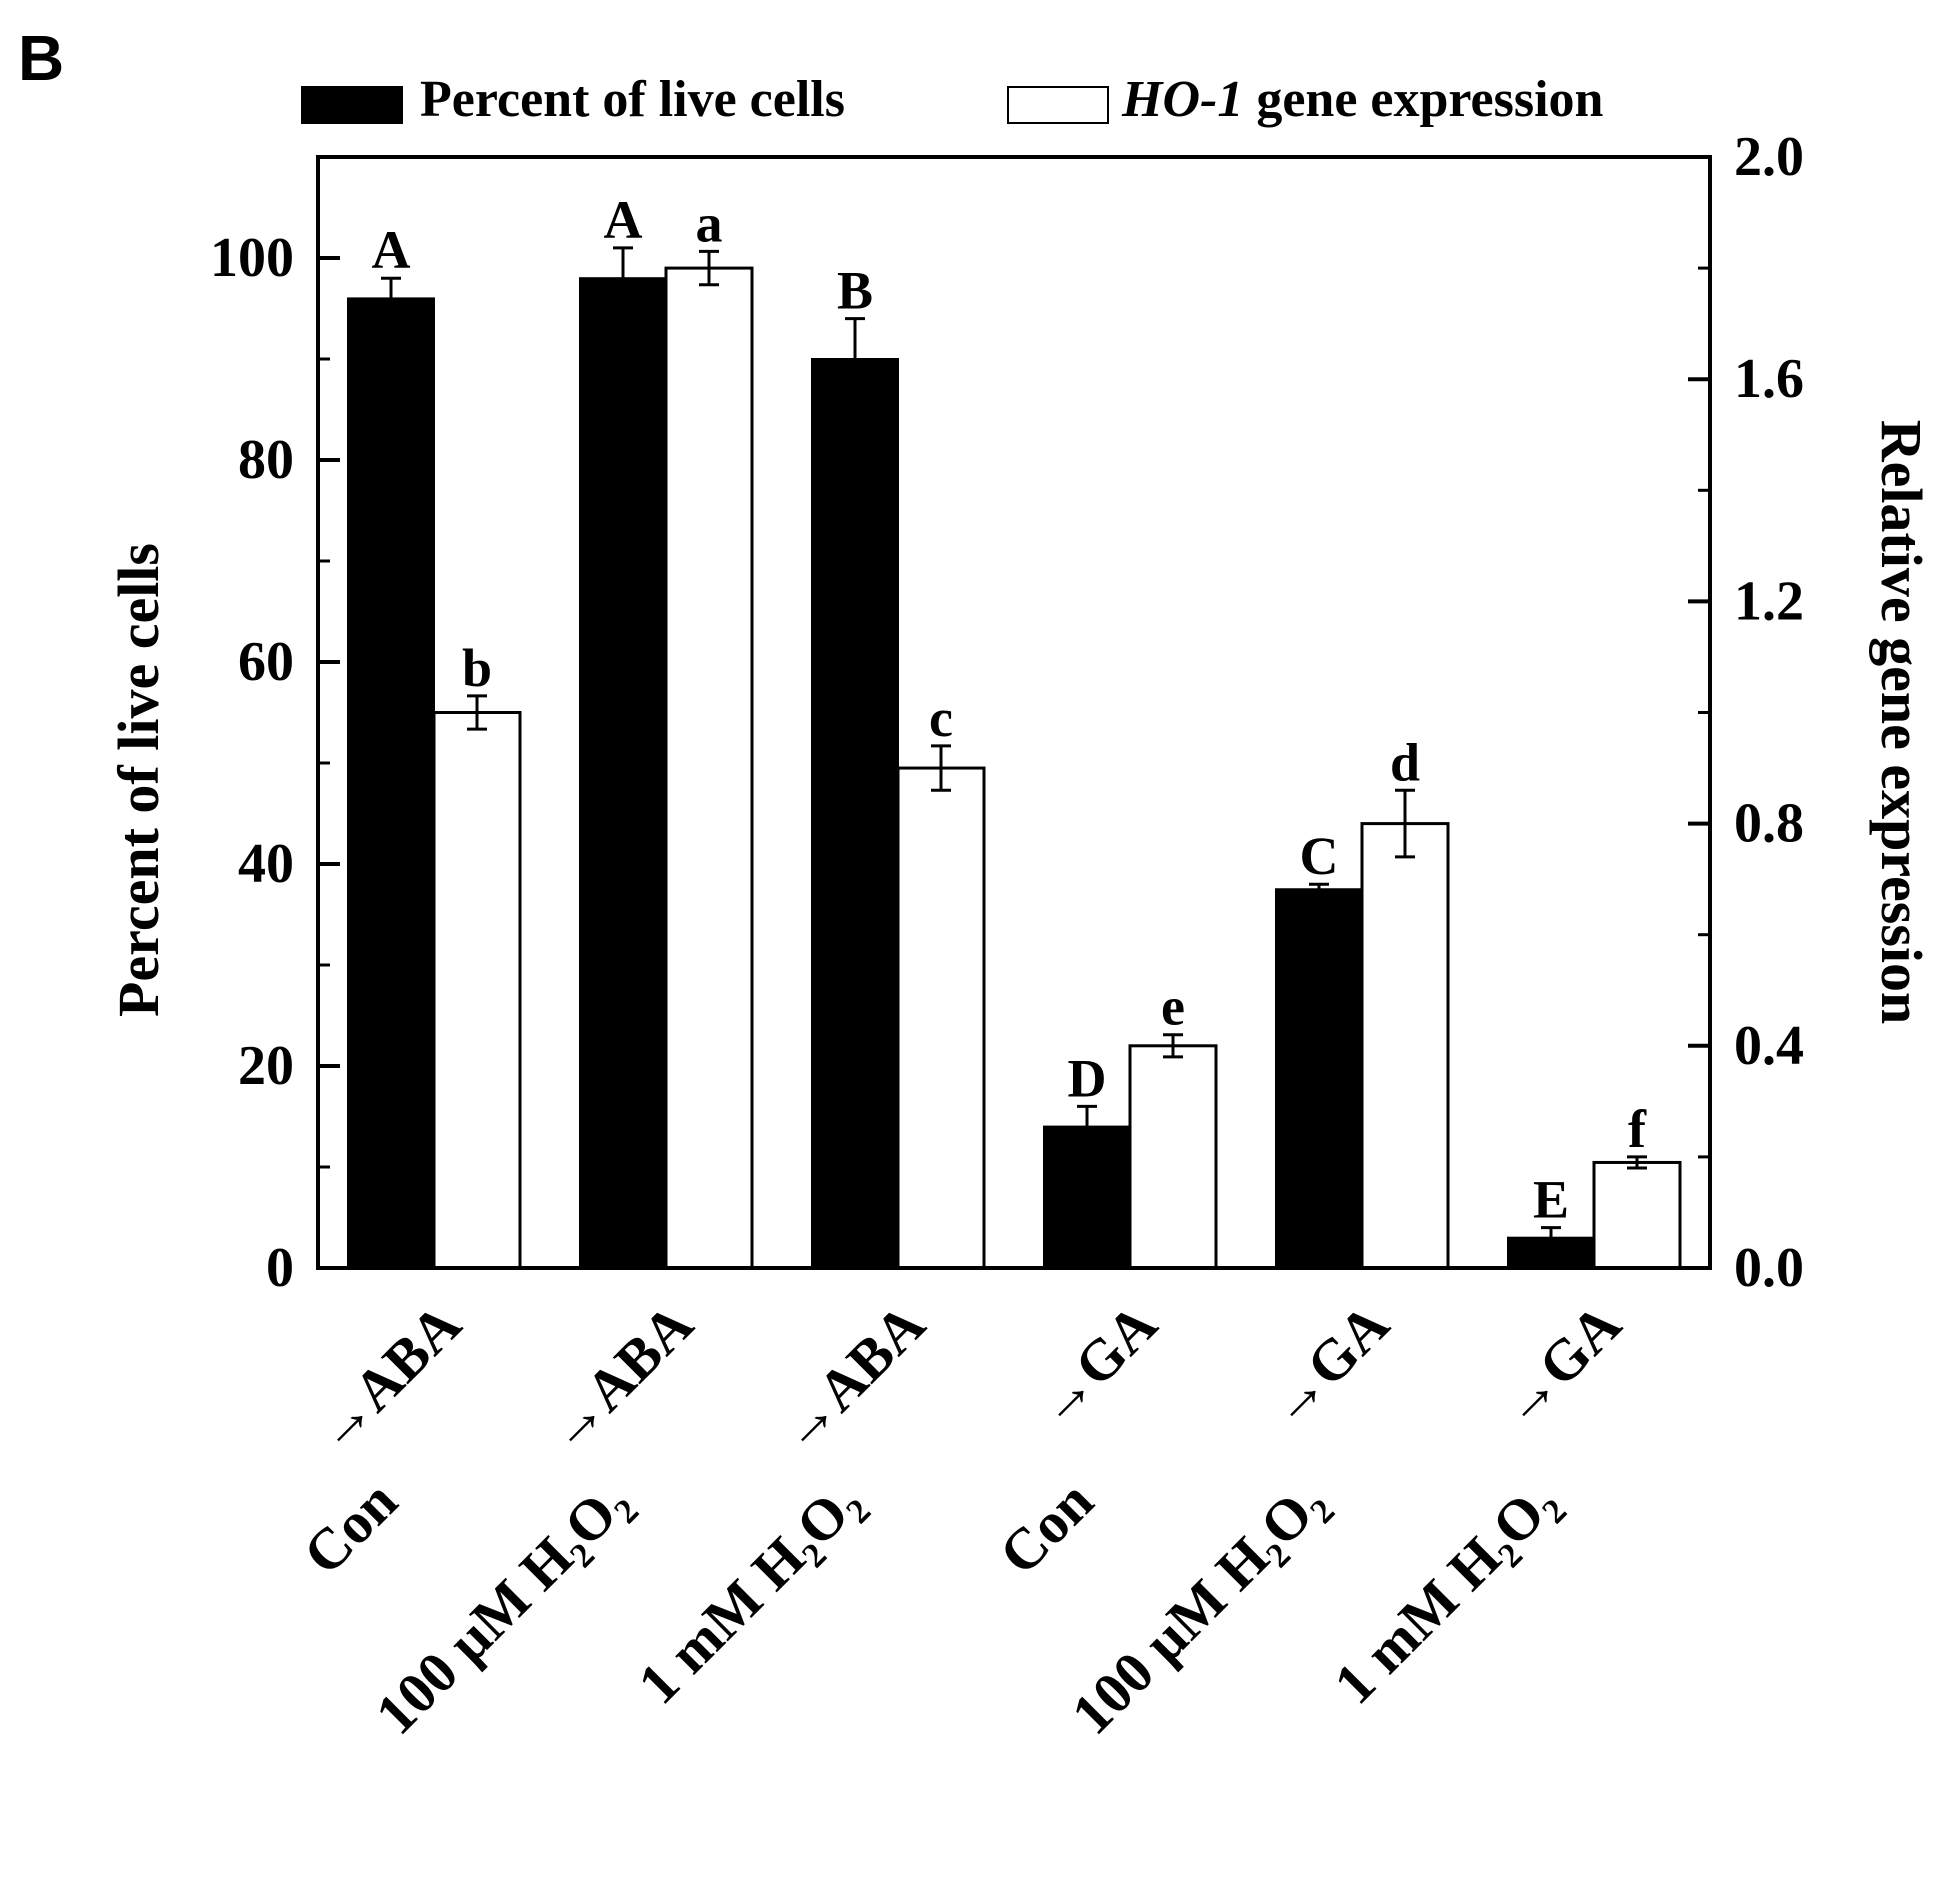 This screenshot has height=1882, width=1955. I want to click on significance-letter-ho1: a, so click(709, 223).